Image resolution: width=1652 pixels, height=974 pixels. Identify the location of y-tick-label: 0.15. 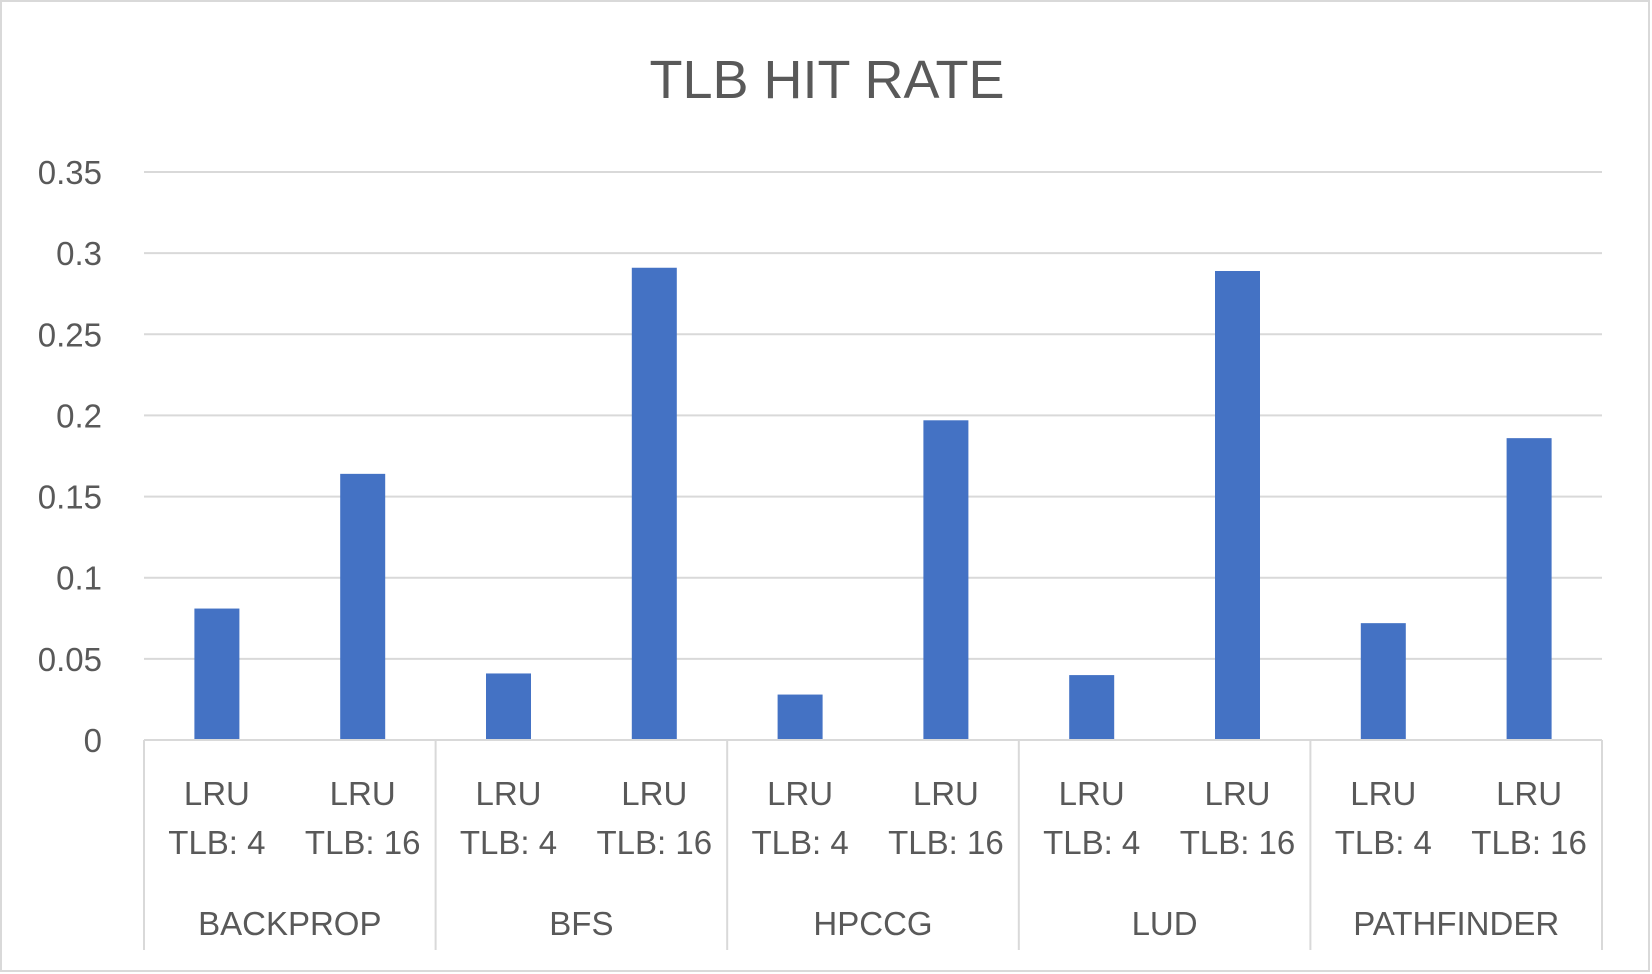
(70, 497).